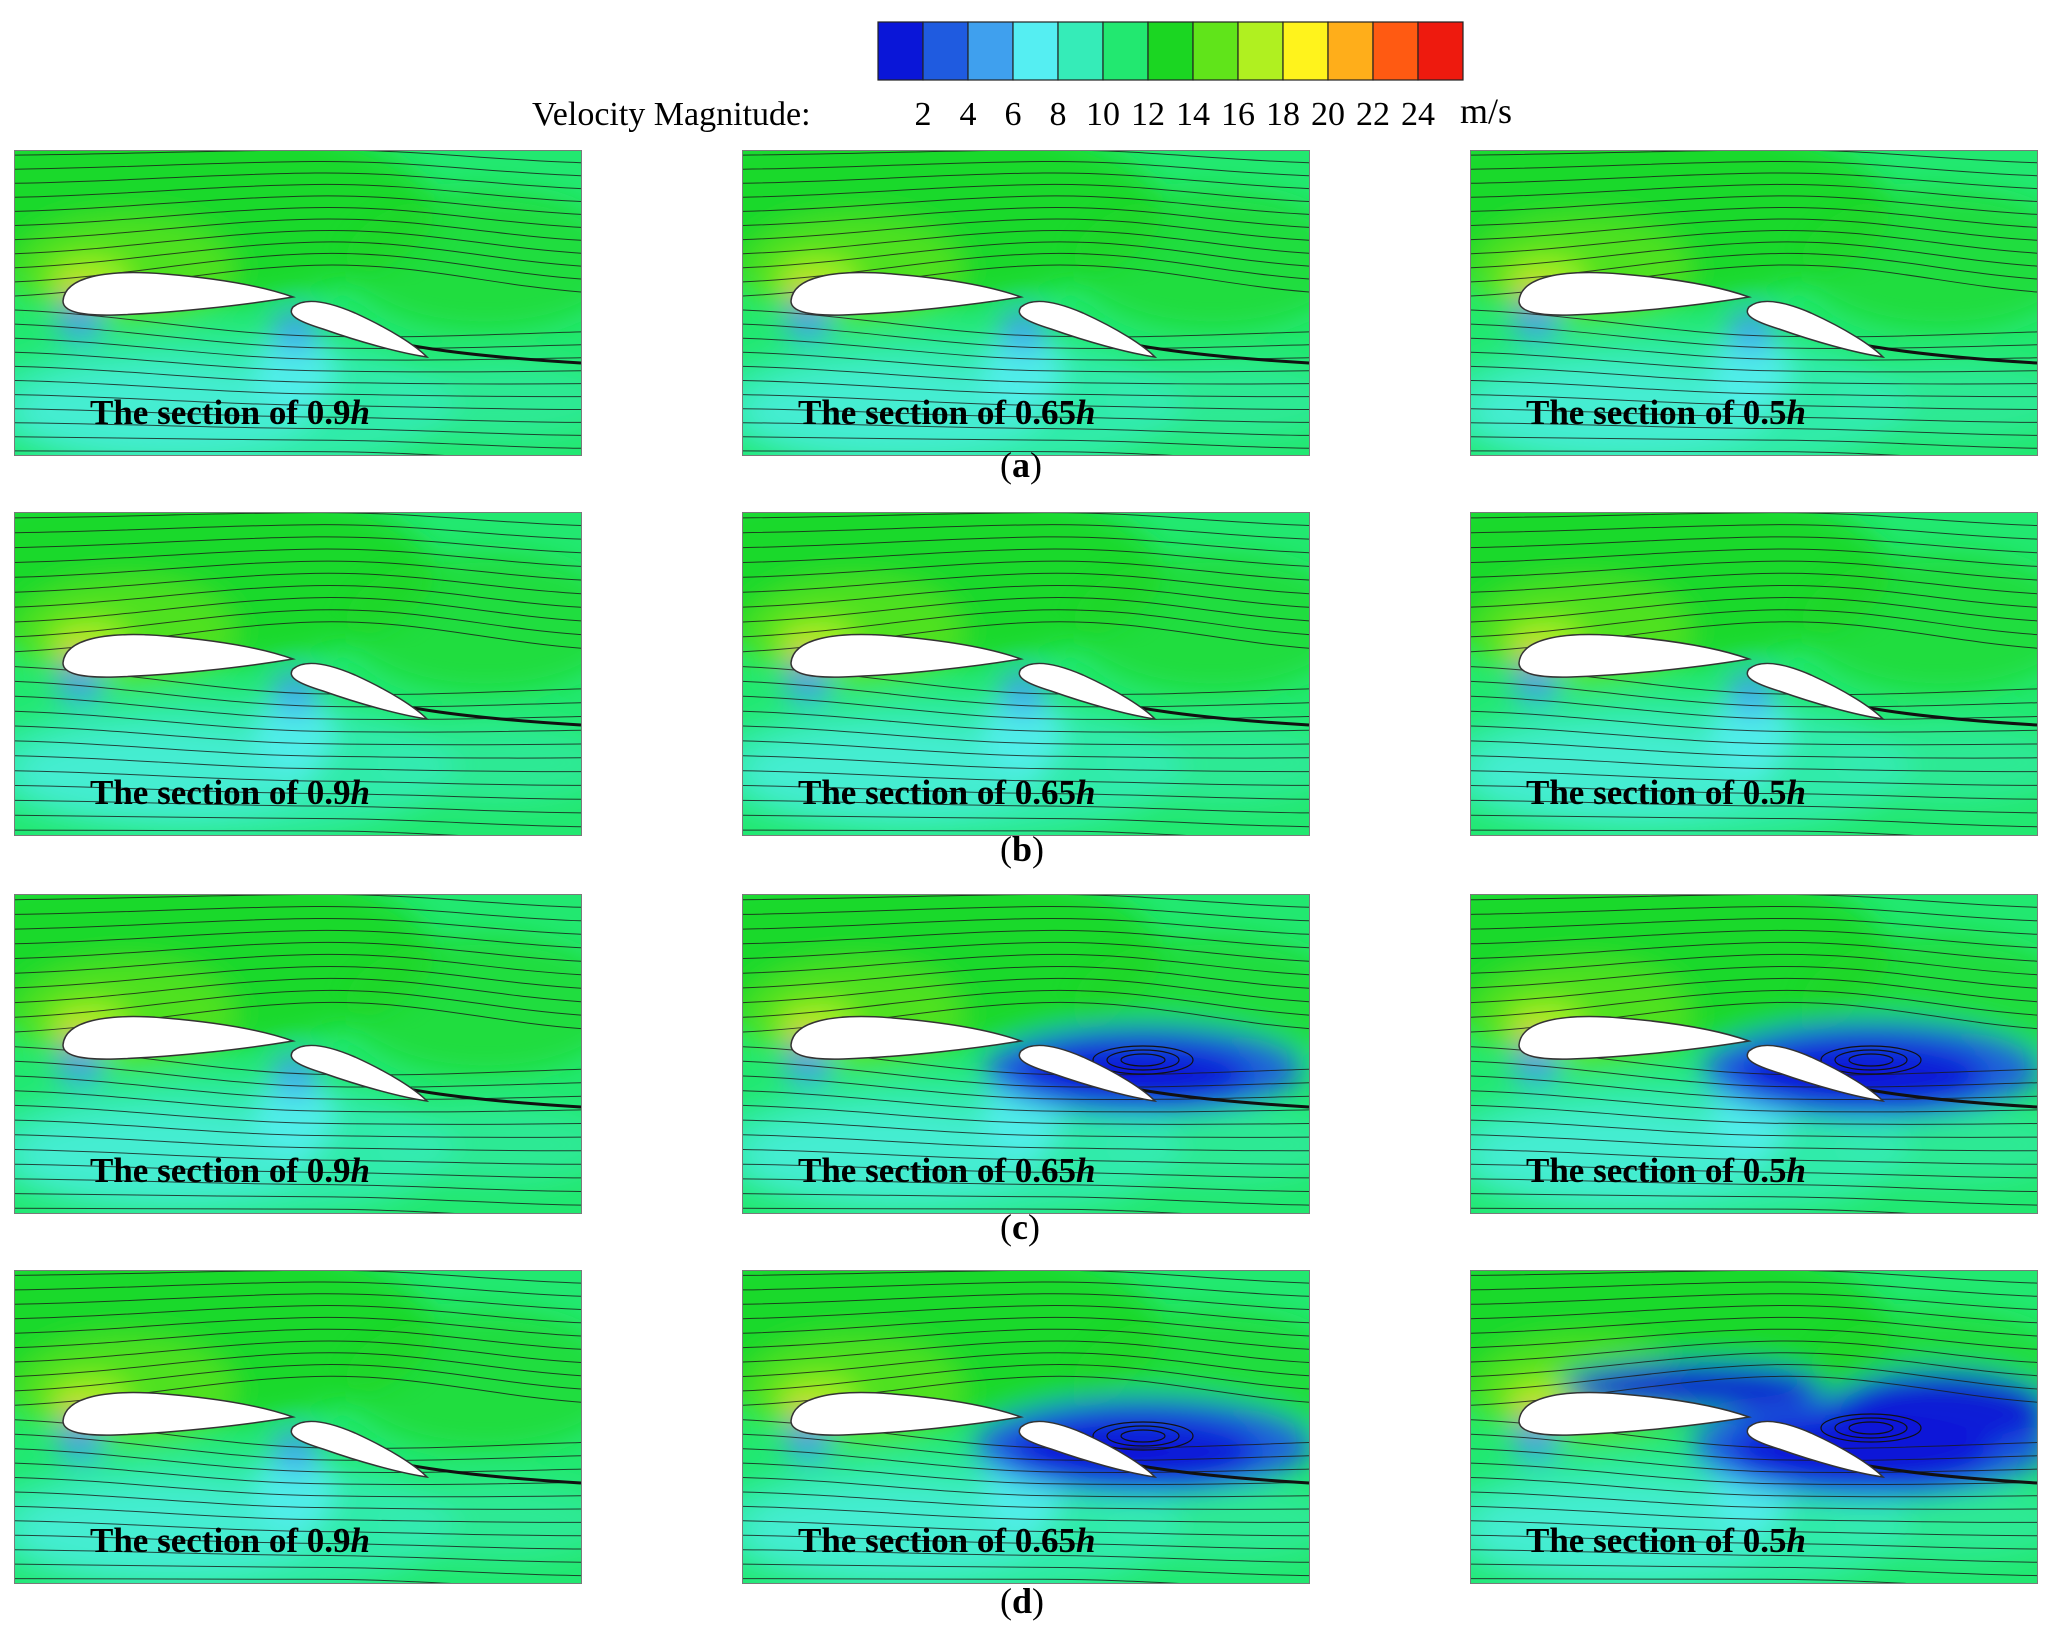  I want to click on row-label-c: (c), so click(1020, 1227).